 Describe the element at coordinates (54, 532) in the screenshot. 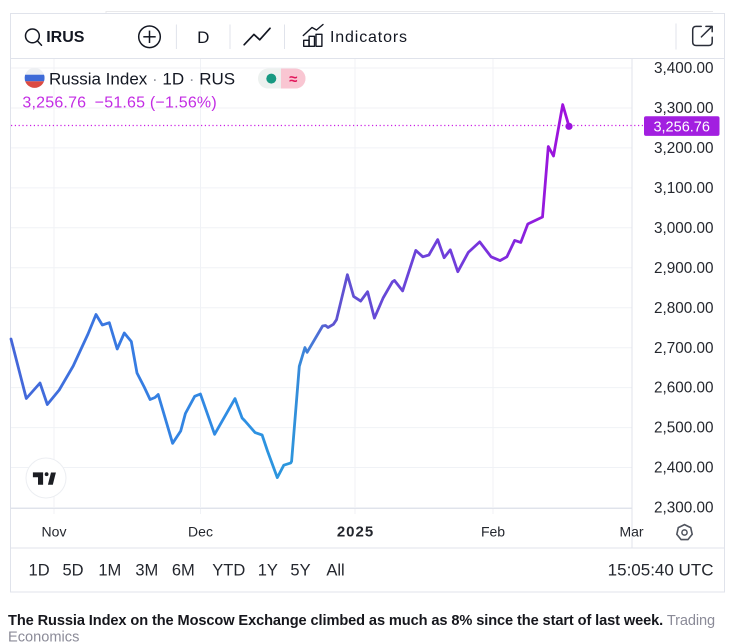

I see `svg-text: Nov` at that location.